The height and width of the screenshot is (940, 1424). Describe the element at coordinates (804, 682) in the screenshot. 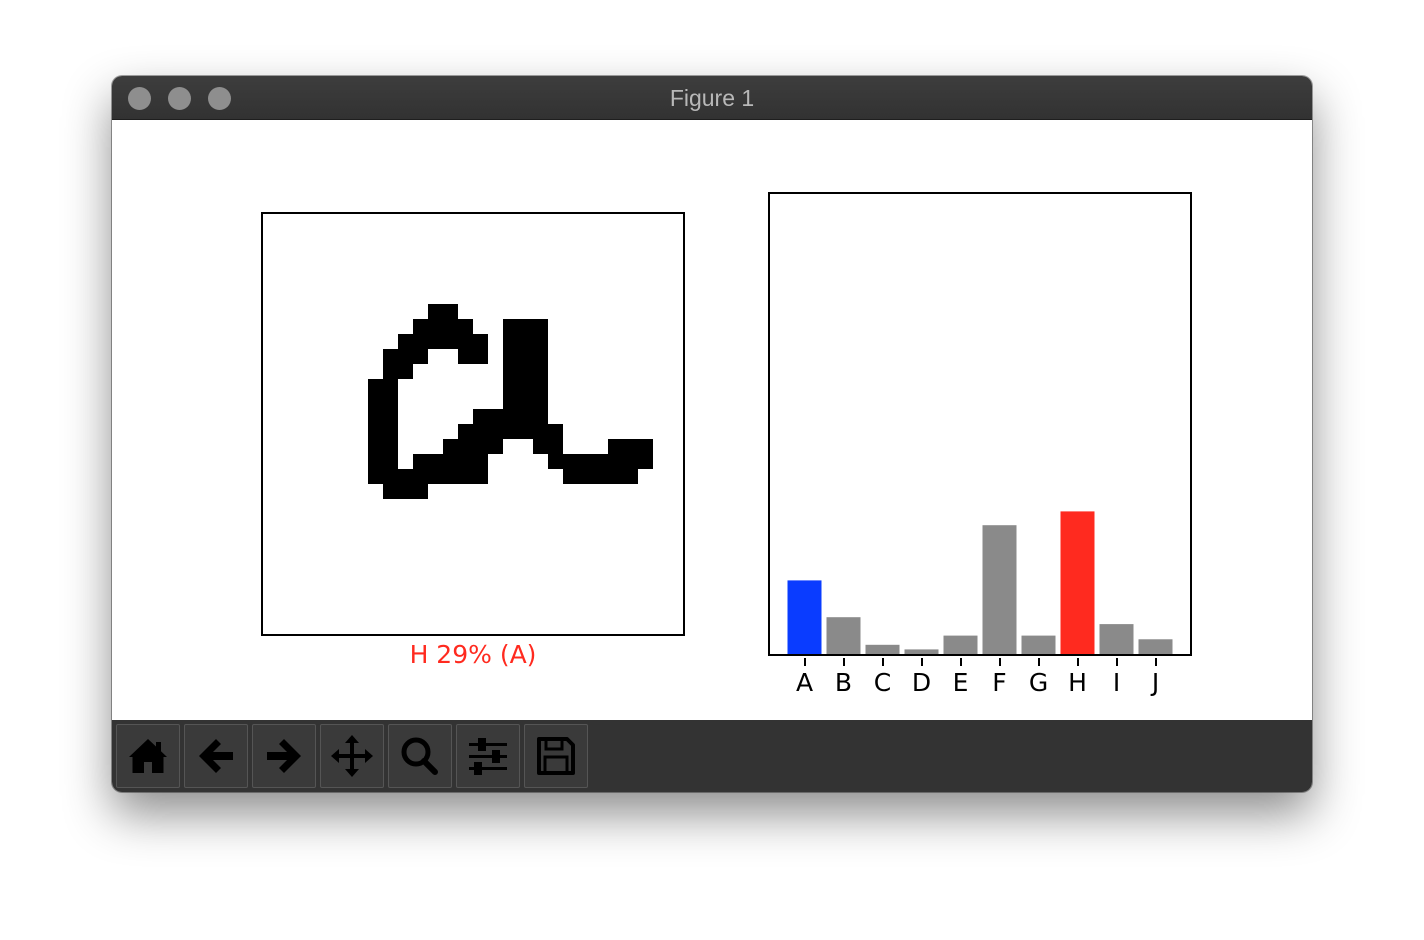

I see `x-tick-label-a: A` at that location.